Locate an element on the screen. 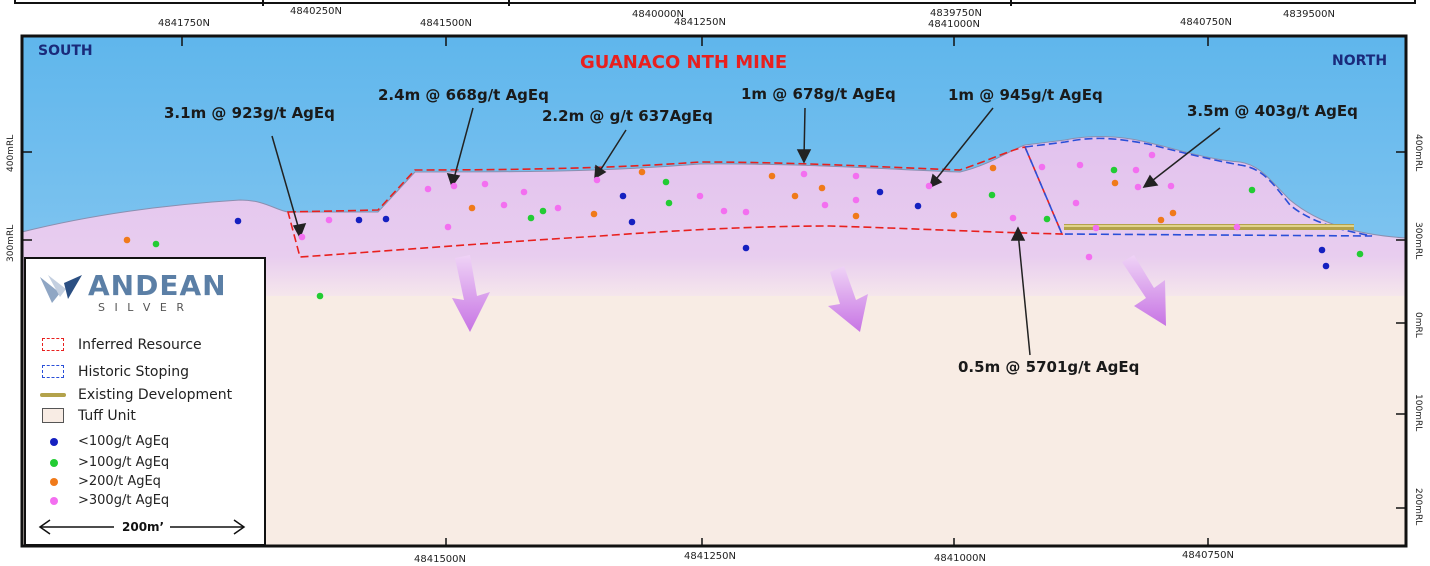 This screenshot has width=1430, height=566. top-axis-label: 4841500N is located at coordinates (446, 23).